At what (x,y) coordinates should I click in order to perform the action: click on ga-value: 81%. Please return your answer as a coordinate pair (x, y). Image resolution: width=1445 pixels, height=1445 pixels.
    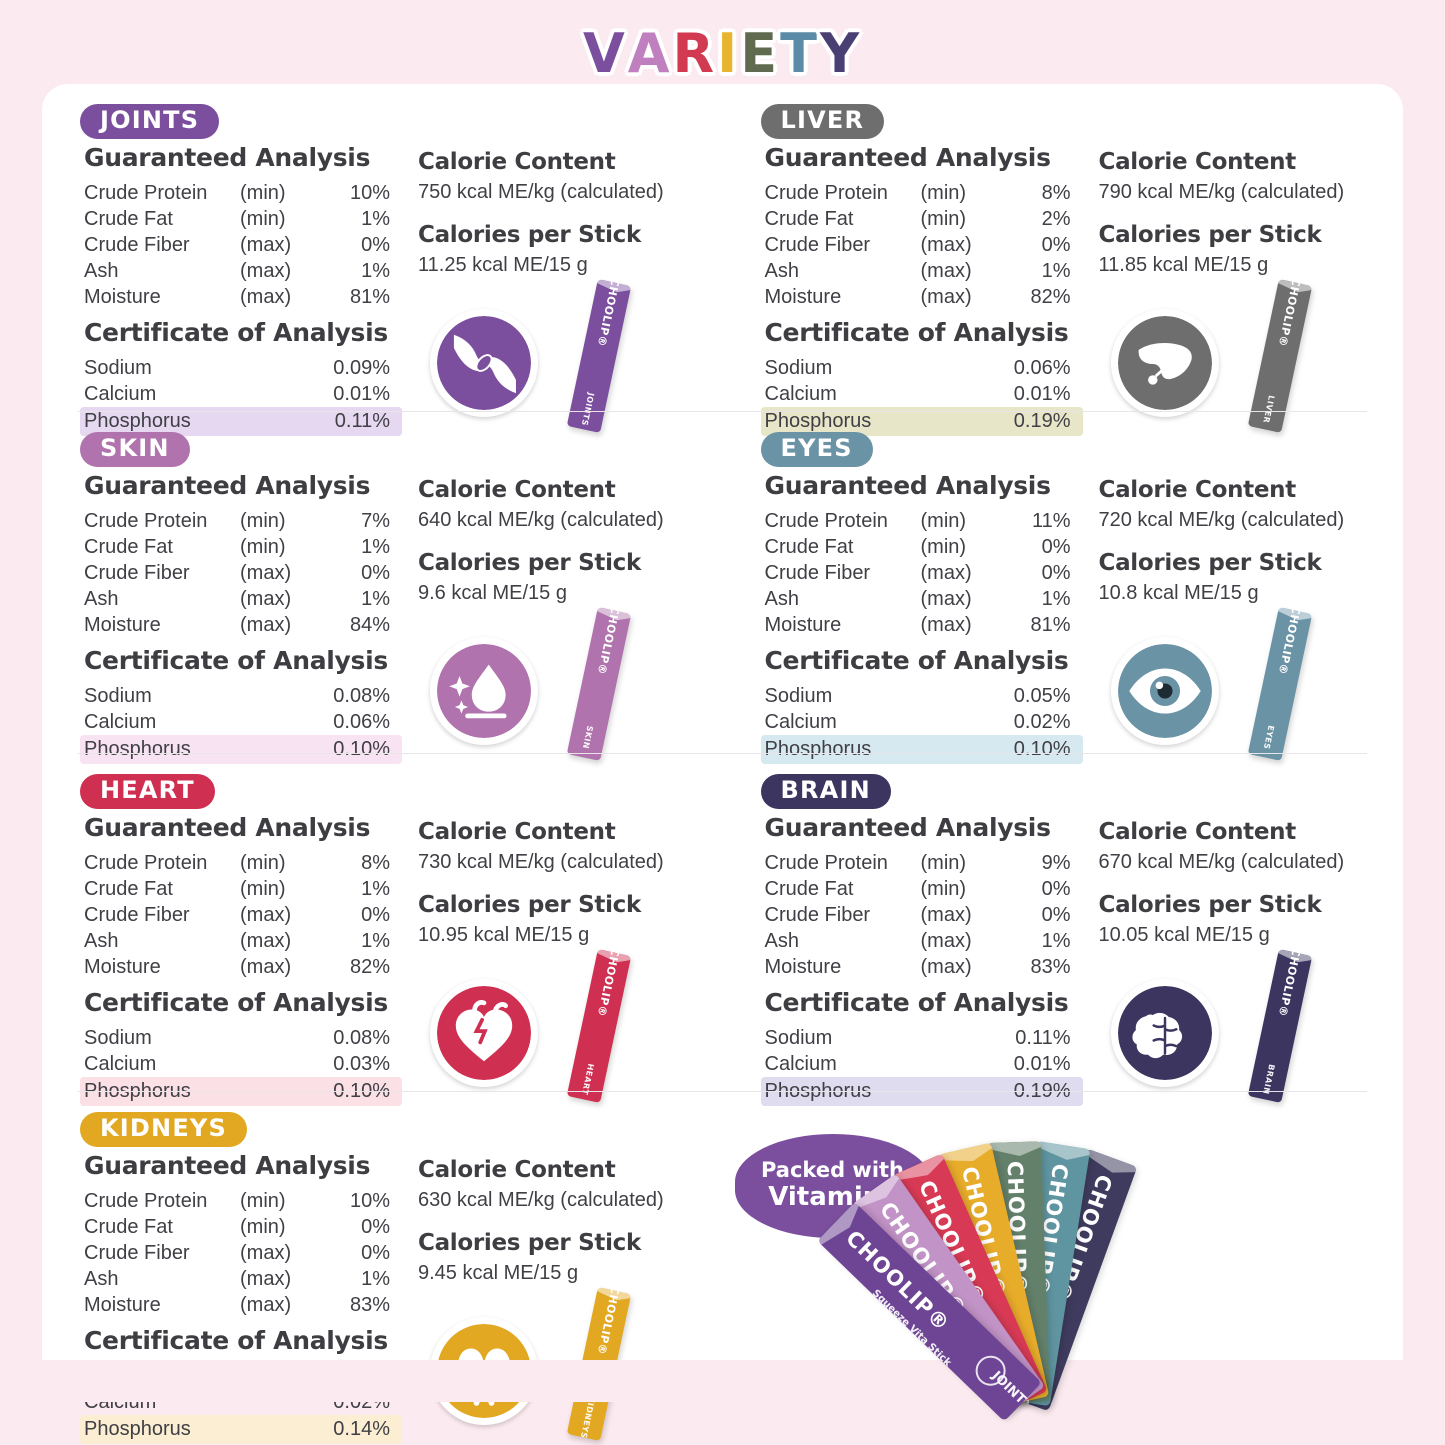
    Looking at the image, I should click on (369, 296).